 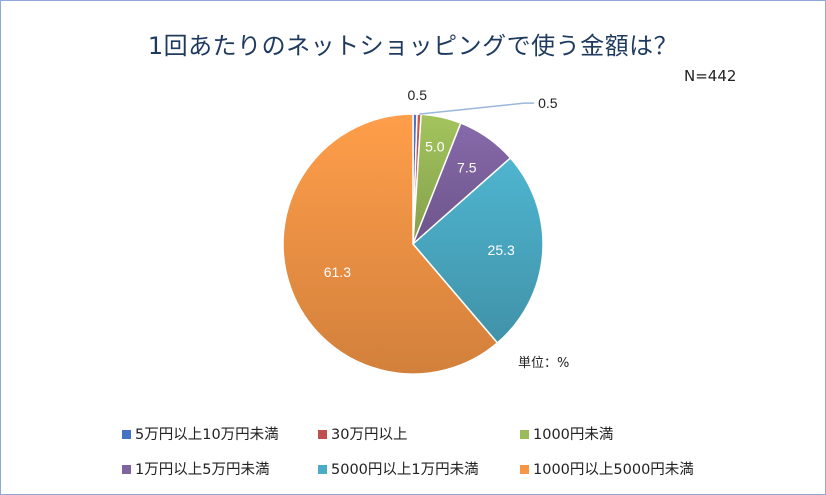 I want to click on chart-title: 1回あたりのネットショッピングで使う金額は？, so click(x=413, y=46).